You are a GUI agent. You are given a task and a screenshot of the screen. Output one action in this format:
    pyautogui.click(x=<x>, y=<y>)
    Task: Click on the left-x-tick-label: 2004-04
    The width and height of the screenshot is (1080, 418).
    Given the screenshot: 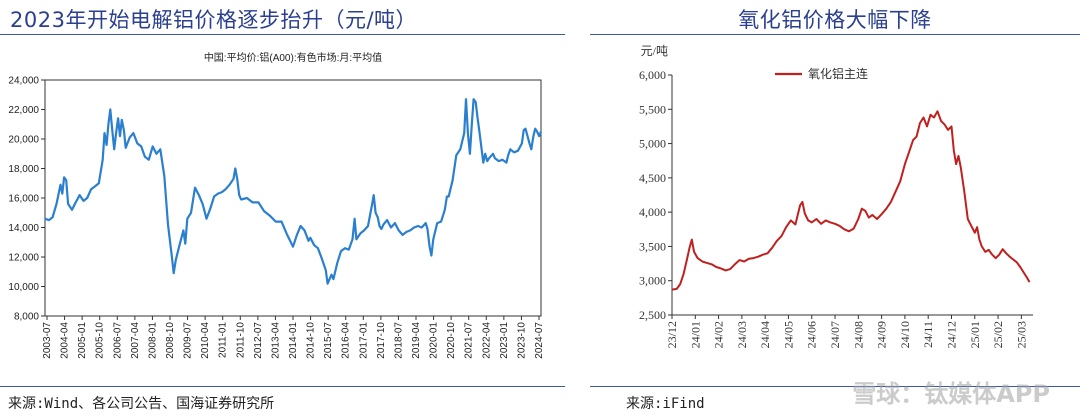 What is the action you would take?
    pyautogui.click(x=65, y=340)
    